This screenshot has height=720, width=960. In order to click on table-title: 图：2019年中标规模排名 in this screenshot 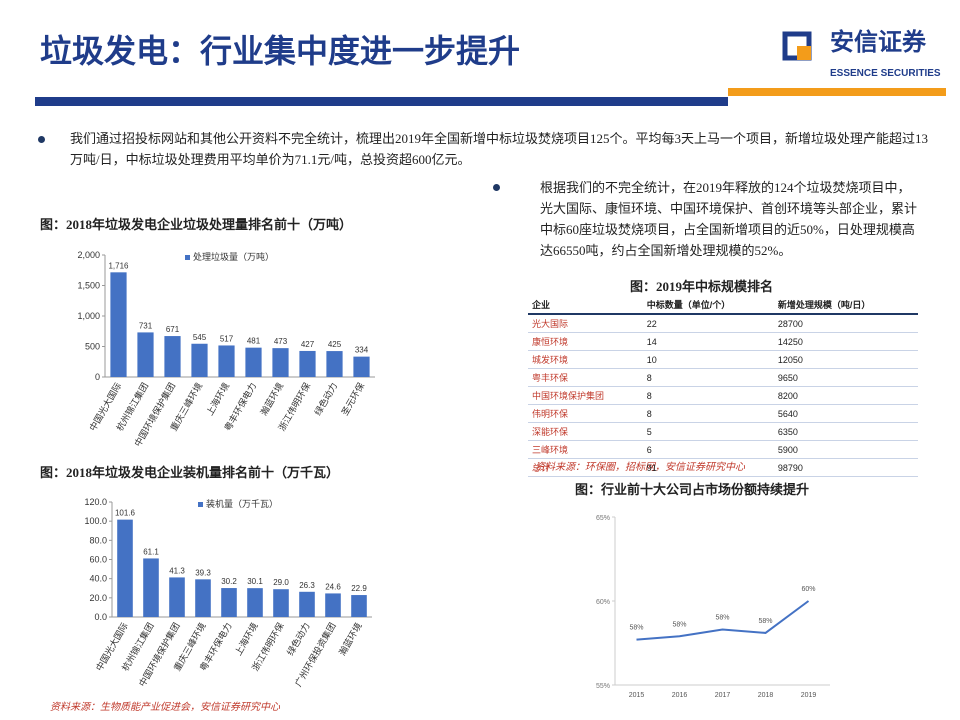, I will do `click(701, 286)`.